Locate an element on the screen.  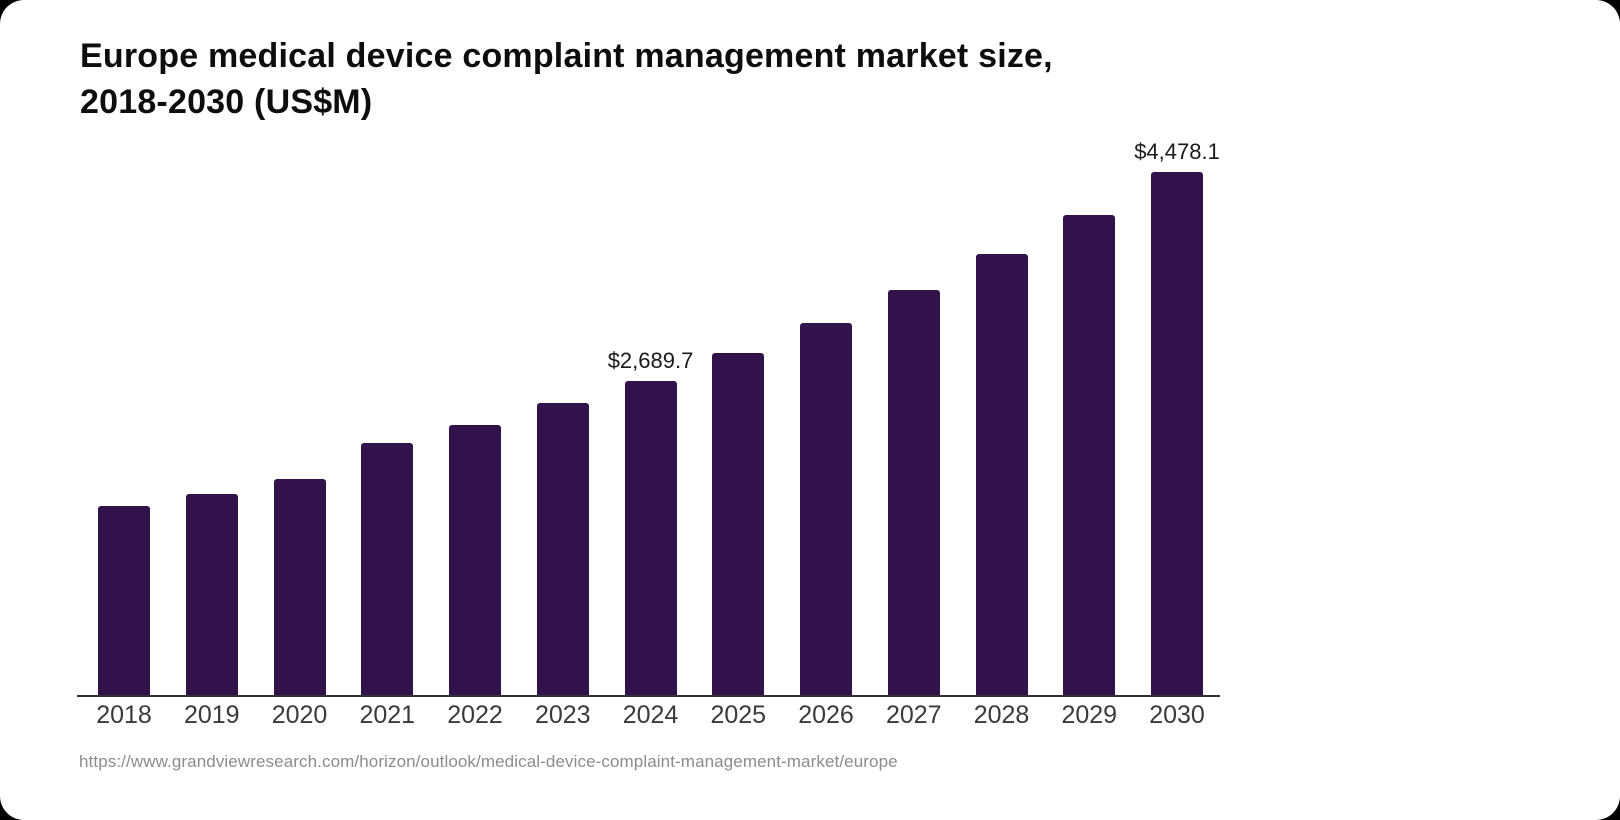
x-tick-2024: 2024 is located at coordinates (650, 715).